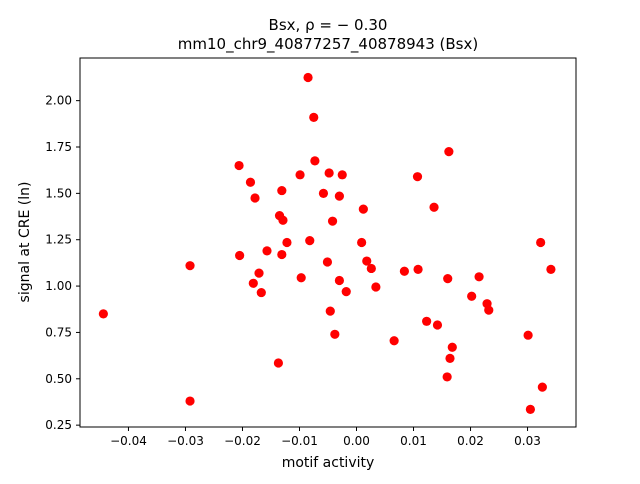 This screenshot has width=640, height=484. Describe the element at coordinates (185, 441) in the screenshot. I see `x-tick-label: −0.03` at that location.